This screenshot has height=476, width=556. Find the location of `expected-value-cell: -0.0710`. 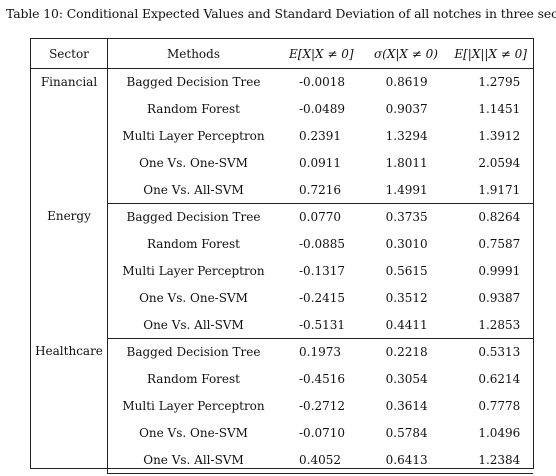

expected-value-cell: -0.0710 is located at coordinates (322, 432).